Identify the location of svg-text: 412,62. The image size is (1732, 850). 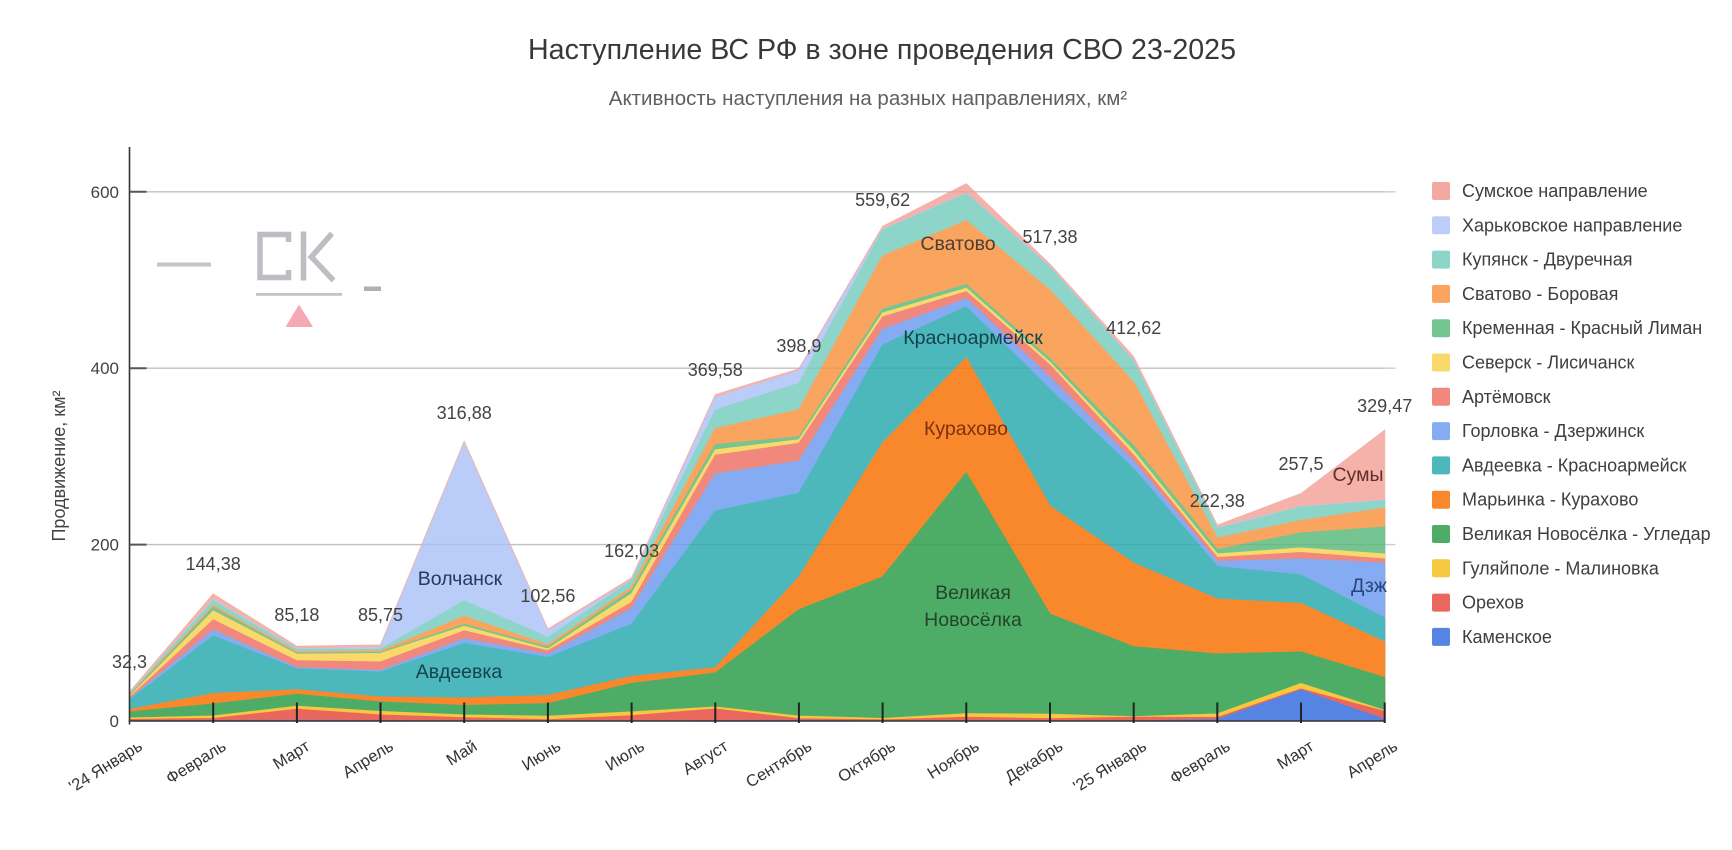
(1133, 328).